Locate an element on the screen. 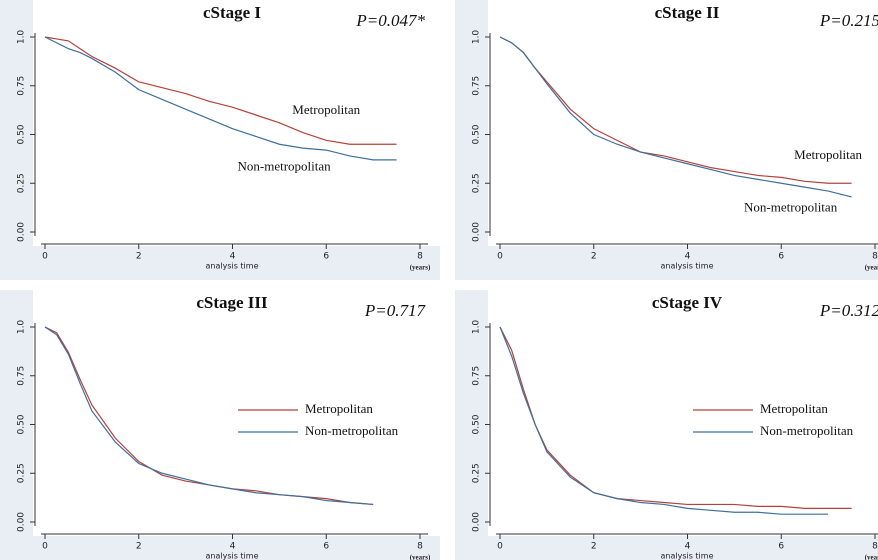 This screenshot has width=878, height=560. chart-title: cStage IV is located at coordinates (687, 302).